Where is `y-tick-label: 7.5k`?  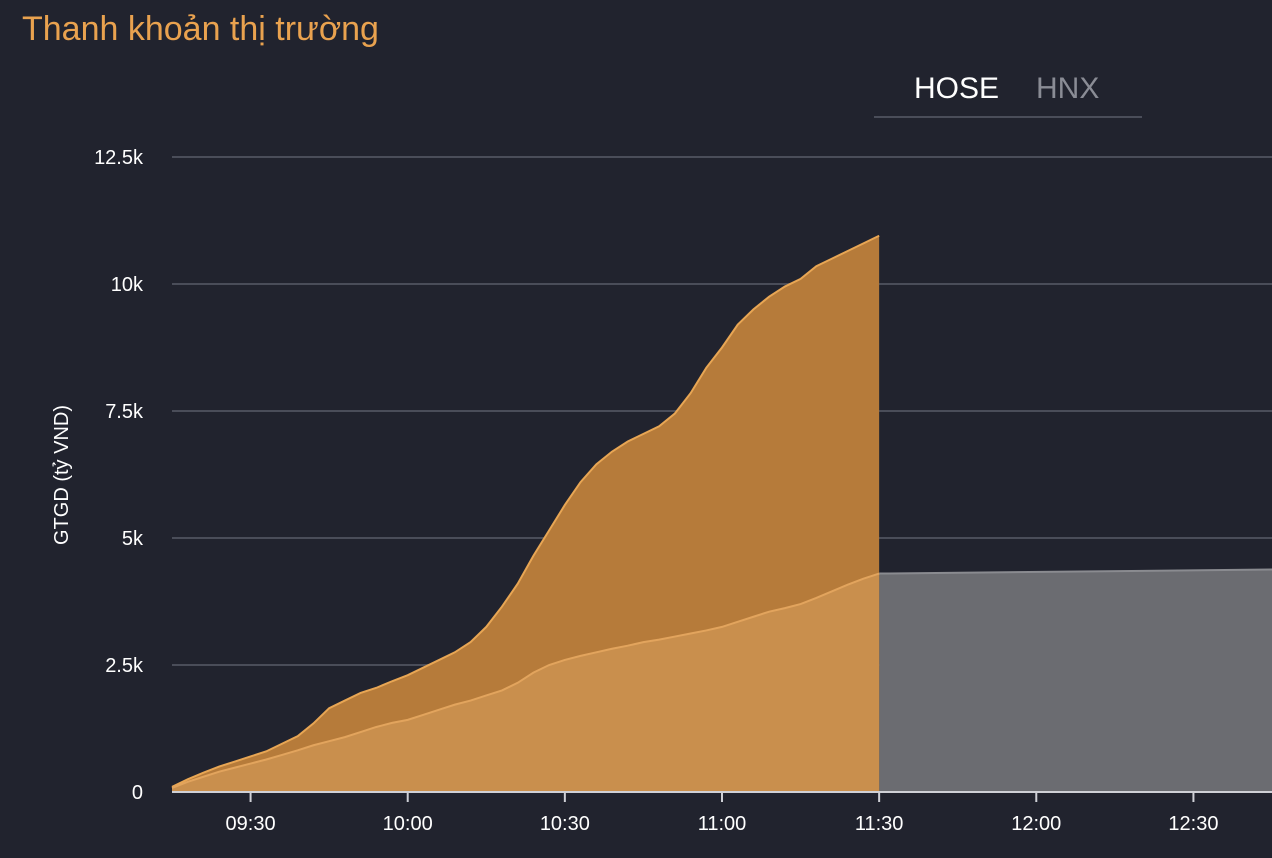
y-tick-label: 7.5k is located at coordinates (124, 412).